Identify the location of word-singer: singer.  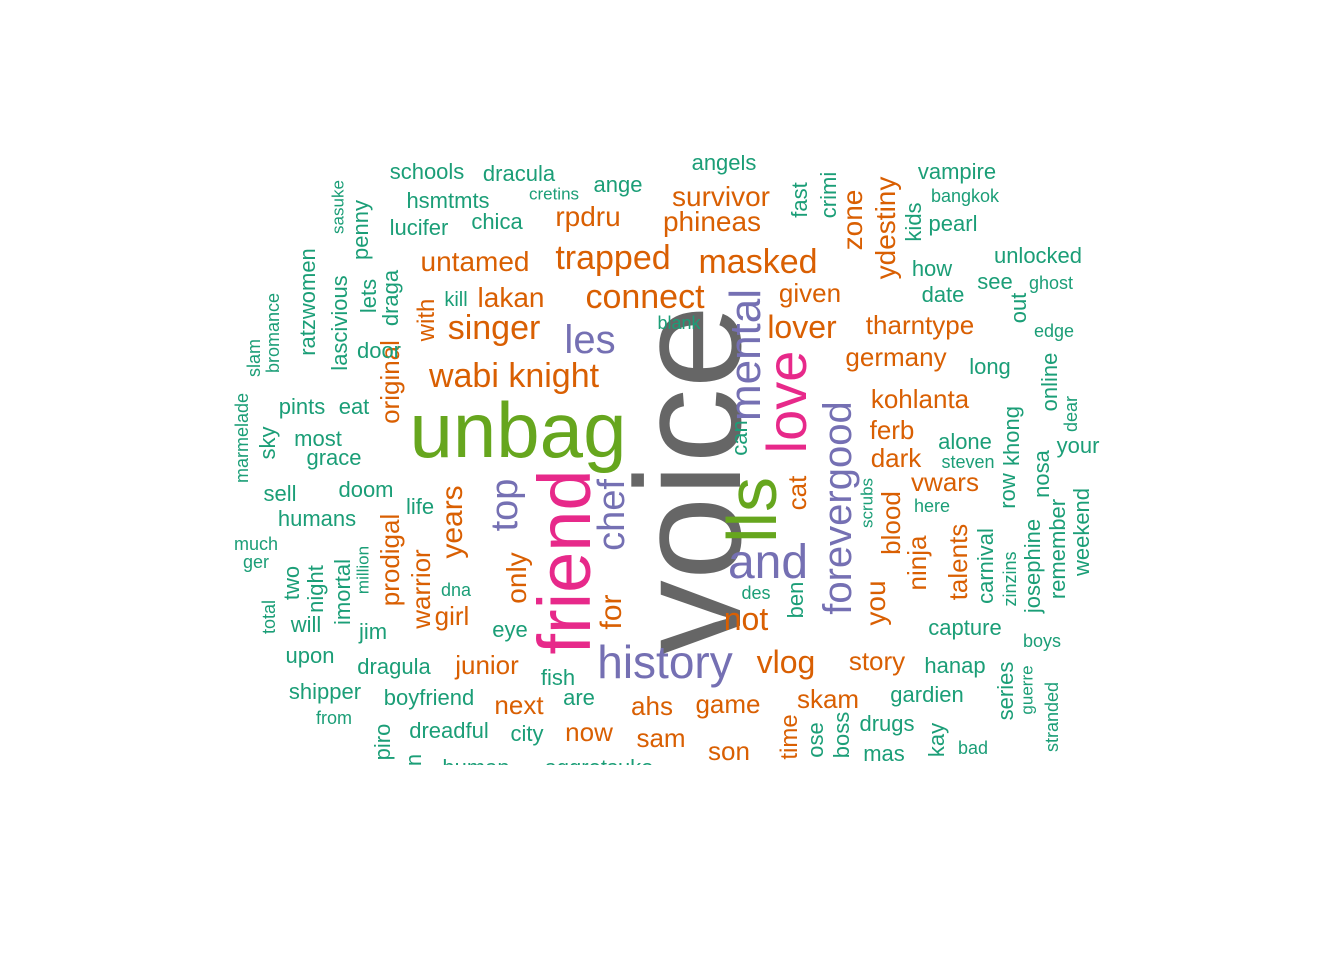
(494, 328).